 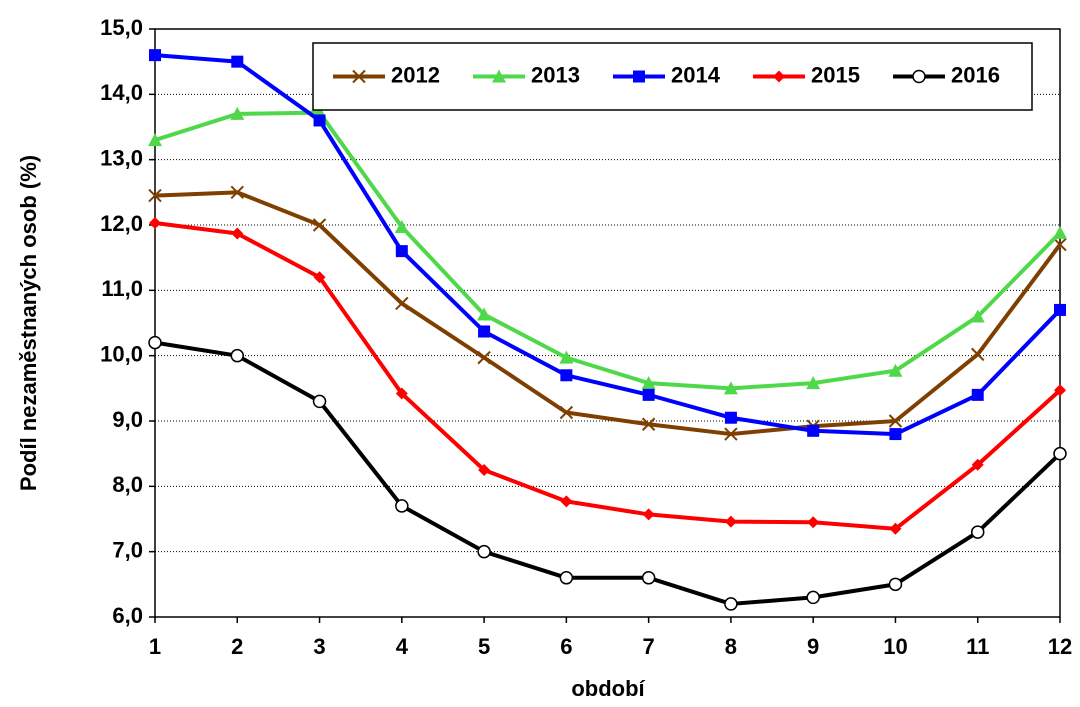 What do you see at coordinates (566, 646) in the screenshot?
I see `x-tick-label: 6` at bounding box center [566, 646].